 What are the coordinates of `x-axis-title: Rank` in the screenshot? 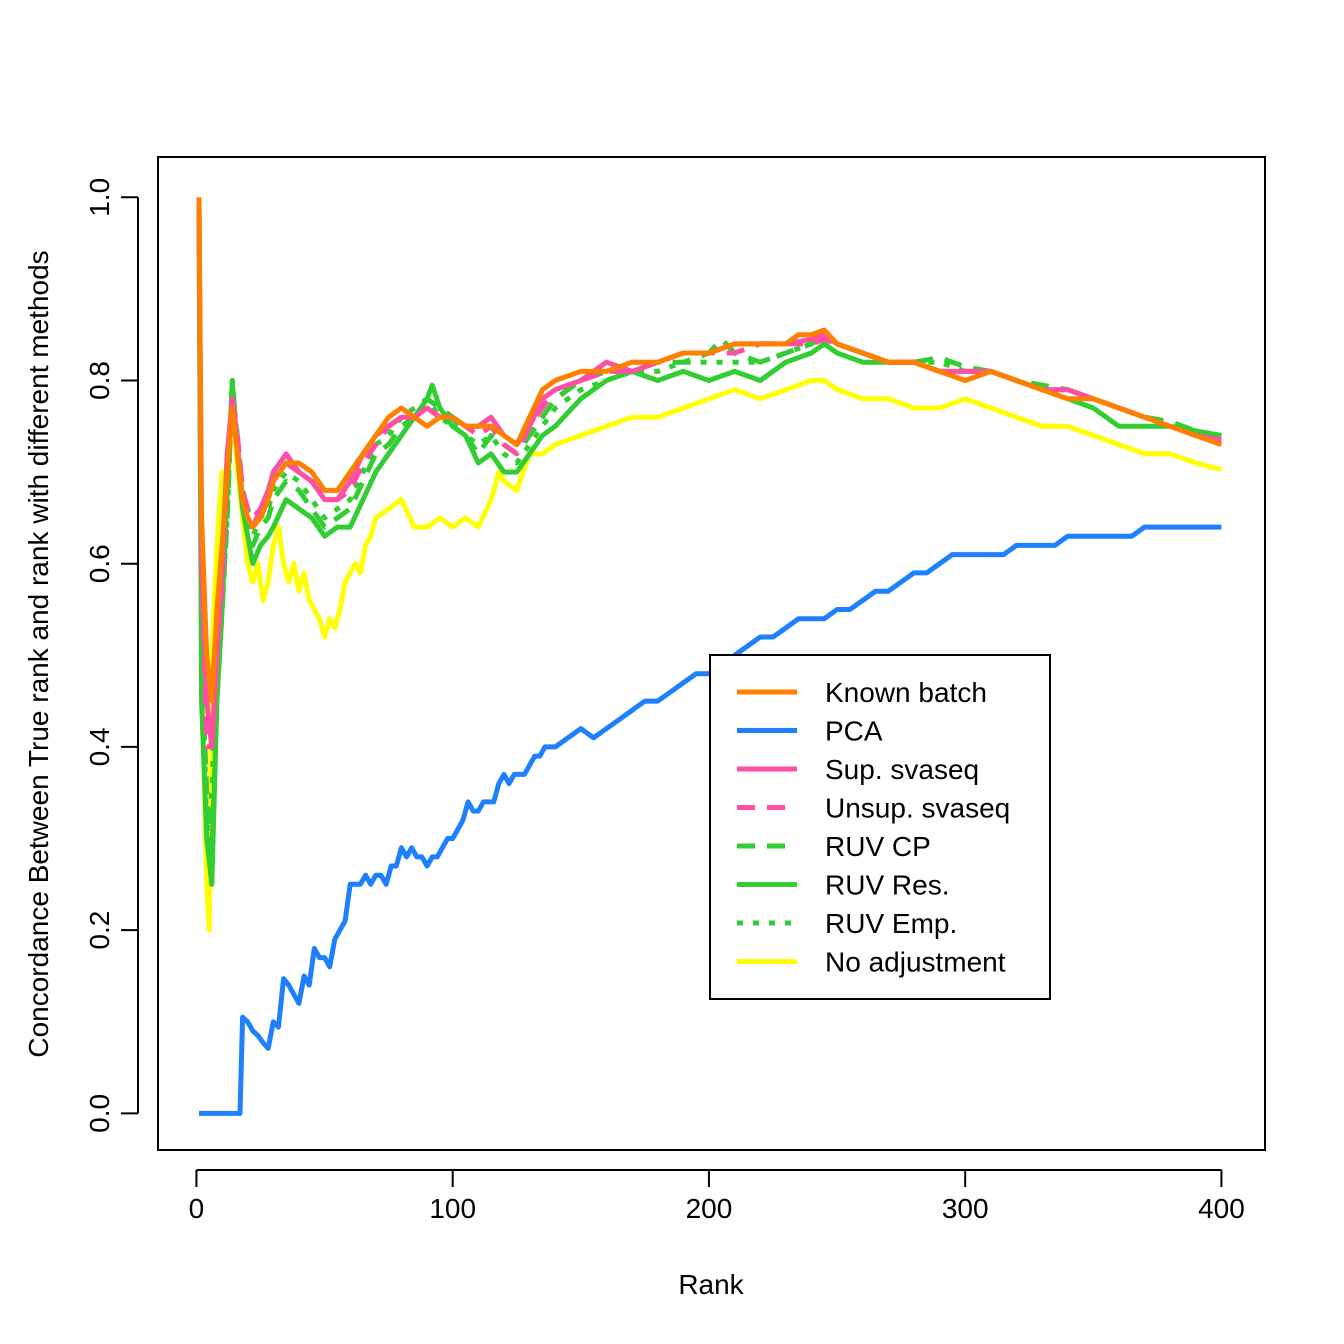 It's located at (711, 1284).